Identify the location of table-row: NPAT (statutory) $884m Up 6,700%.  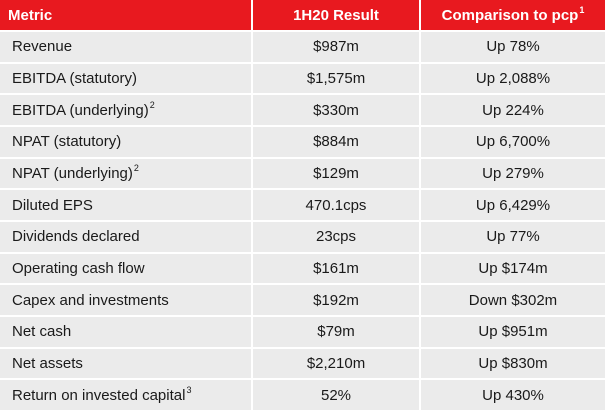
(302, 142).